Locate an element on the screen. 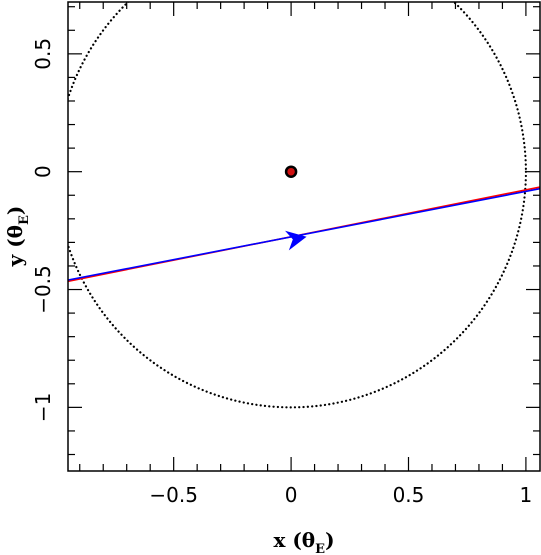 The width and height of the screenshot is (541, 555). x-axis-title-close: ) is located at coordinates (329, 540).